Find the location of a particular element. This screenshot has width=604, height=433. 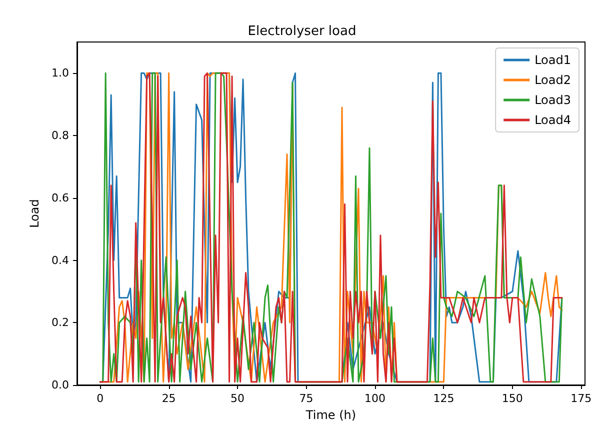

x-tick-label: 25 is located at coordinates (169, 398).